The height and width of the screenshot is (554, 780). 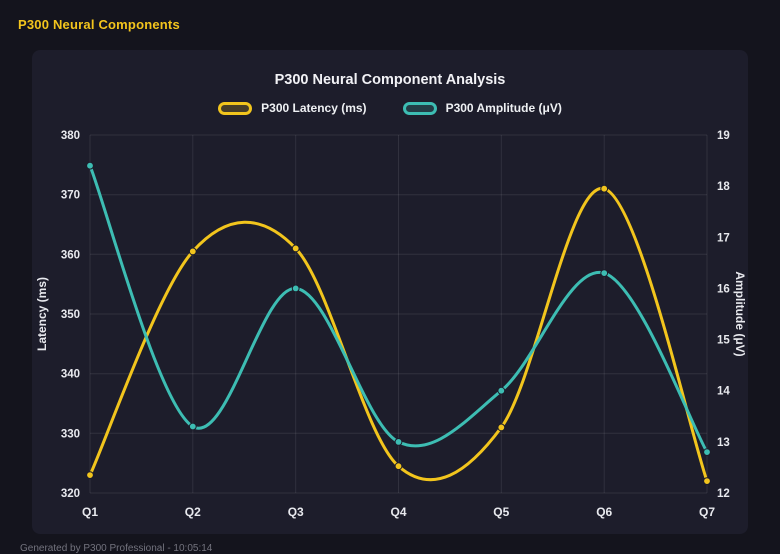 I want to click on right-tick-label: 15, so click(x=723, y=341).